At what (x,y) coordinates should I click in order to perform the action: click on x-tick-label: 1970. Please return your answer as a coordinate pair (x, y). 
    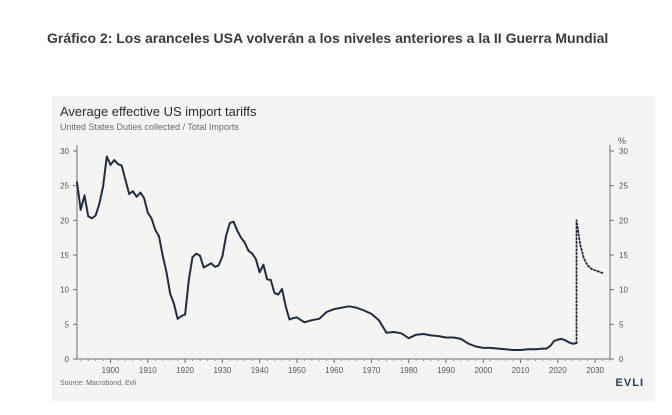
    Looking at the image, I should click on (372, 370).